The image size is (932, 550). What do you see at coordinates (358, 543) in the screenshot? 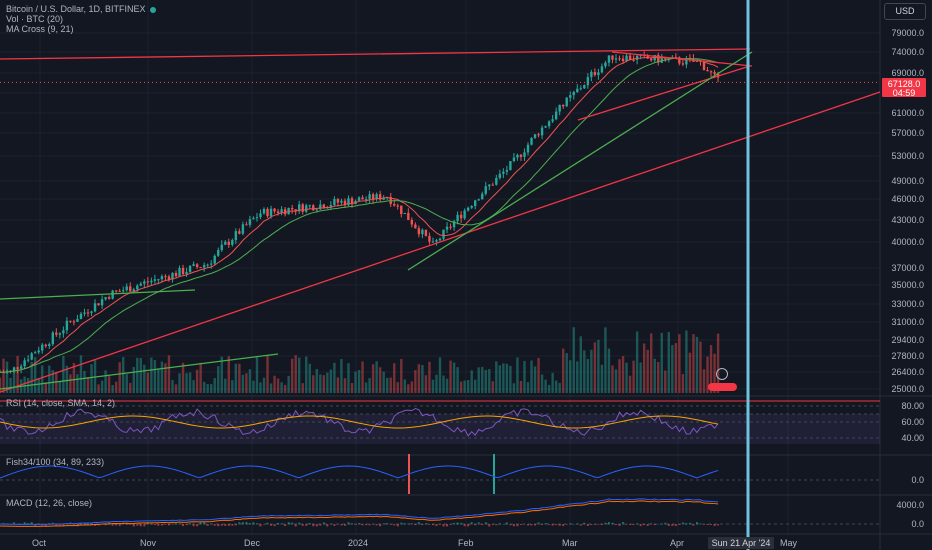
I see `time-tick: 2024` at bounding box center [358, 543].